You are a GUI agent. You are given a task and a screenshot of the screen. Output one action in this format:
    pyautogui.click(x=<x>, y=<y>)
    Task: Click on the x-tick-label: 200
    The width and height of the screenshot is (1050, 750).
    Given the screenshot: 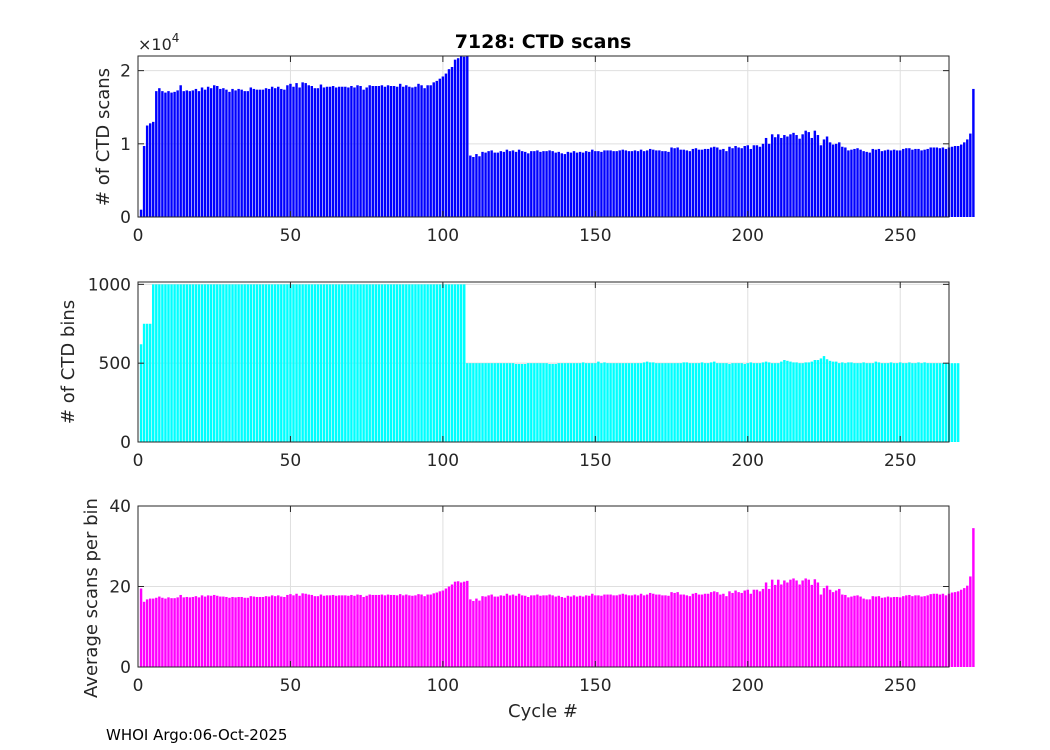 What is the action you would take?
    pyautogui.click(x=748, y=461)
    